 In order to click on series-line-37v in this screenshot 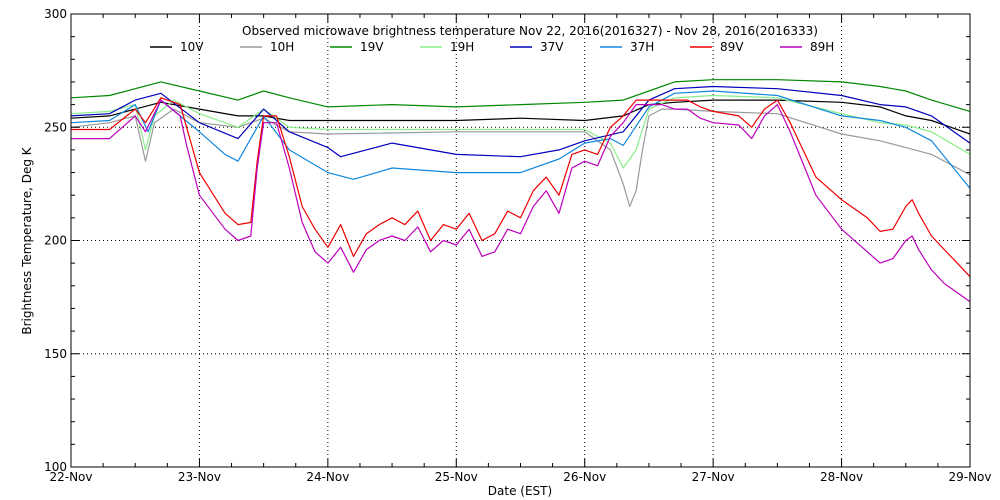, I will do `click(520, 121)`.